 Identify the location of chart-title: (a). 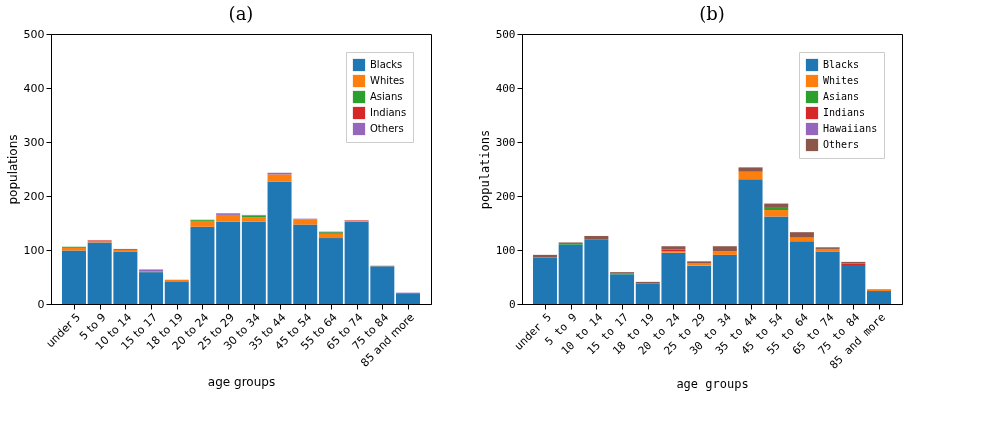
(241, 13).